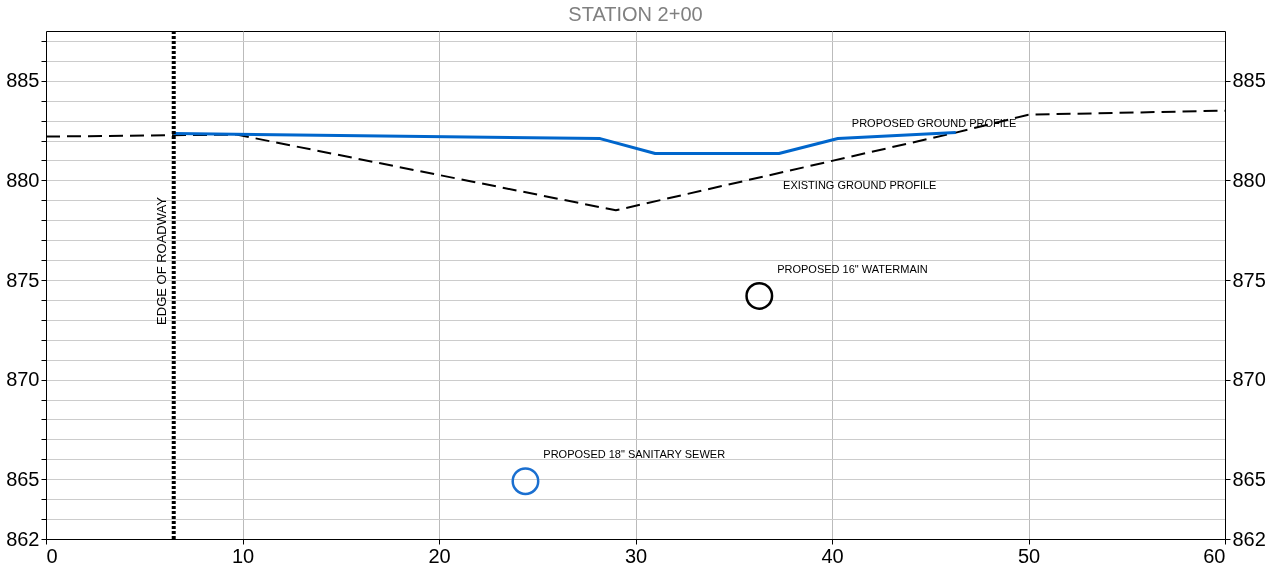 The width and height of the screenshot is (1271, 571). I want to click on x-tick-label: 60, so click(1214, 555).